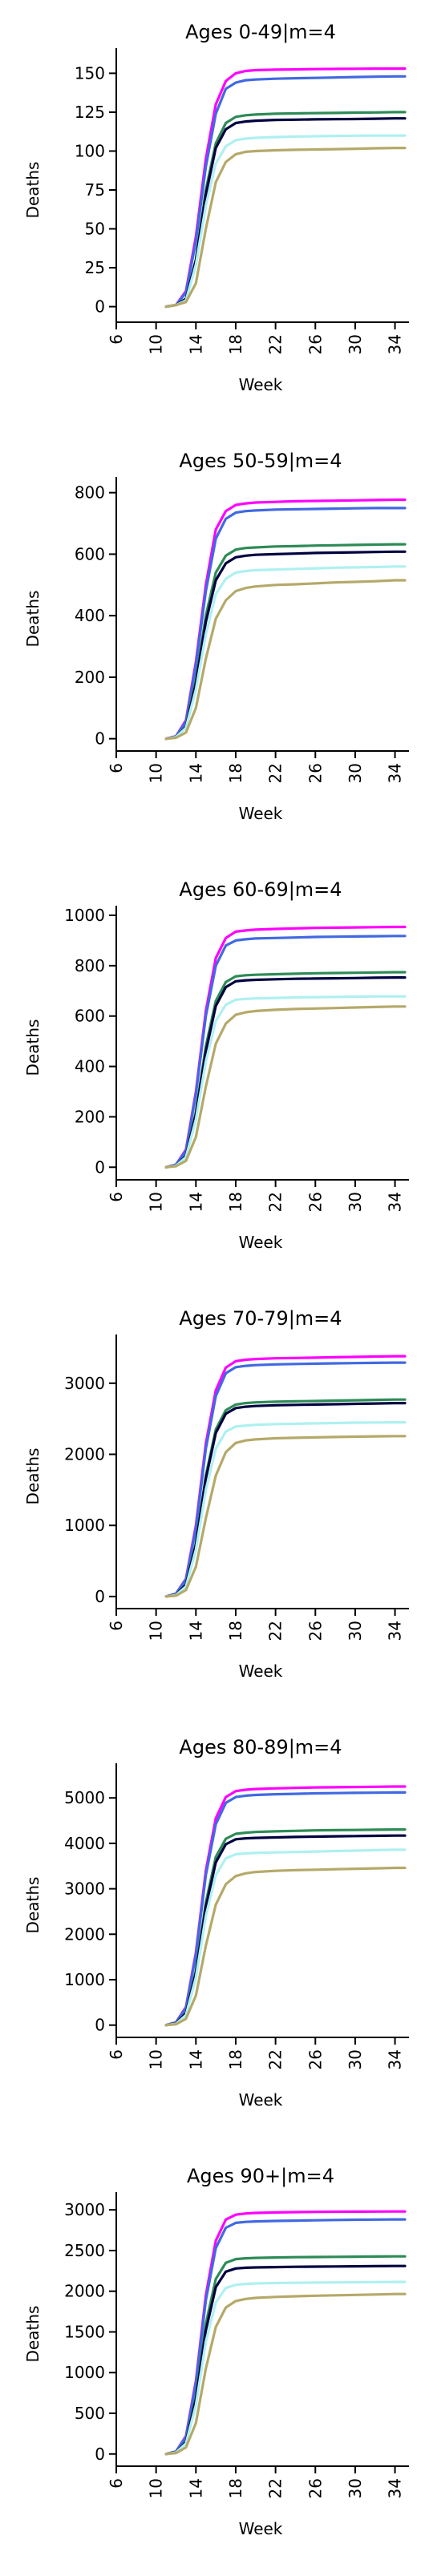 The width and height of the screenshot is (429, 2576). I want to click on chart-title: Ages 90+|m=4, so click(260, 2176).